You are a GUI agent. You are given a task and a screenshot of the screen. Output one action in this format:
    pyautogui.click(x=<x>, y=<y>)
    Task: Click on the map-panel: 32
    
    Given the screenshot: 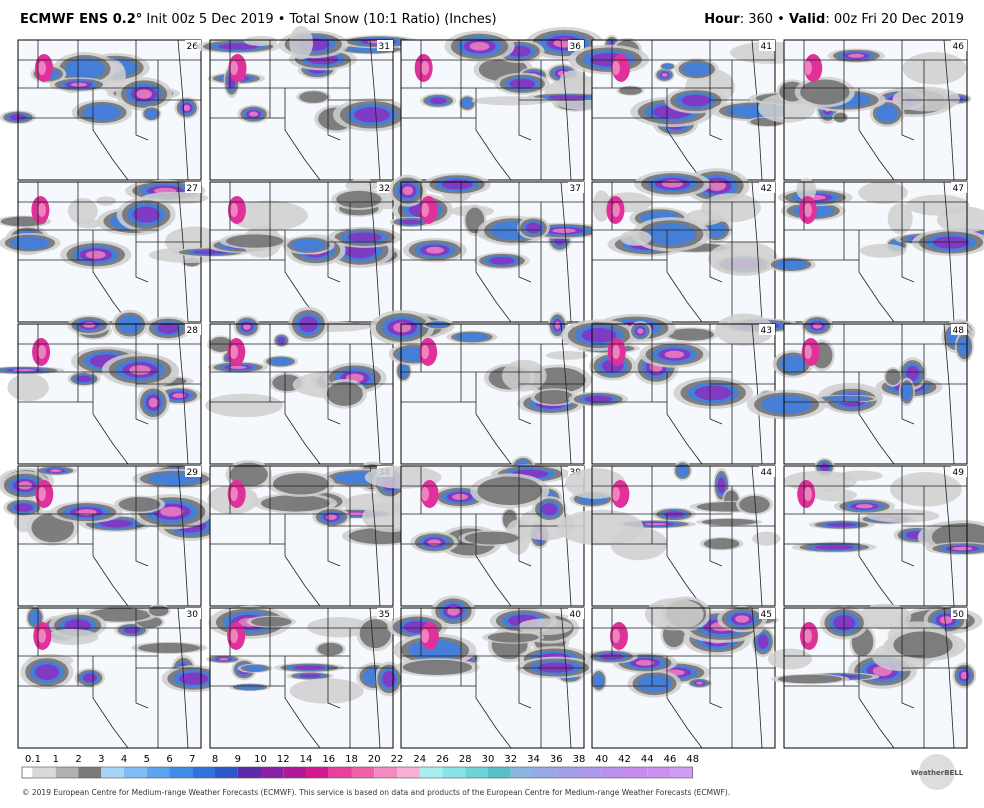 What is the action you would take?
    pyautogui.click(x=297, y=250)
    